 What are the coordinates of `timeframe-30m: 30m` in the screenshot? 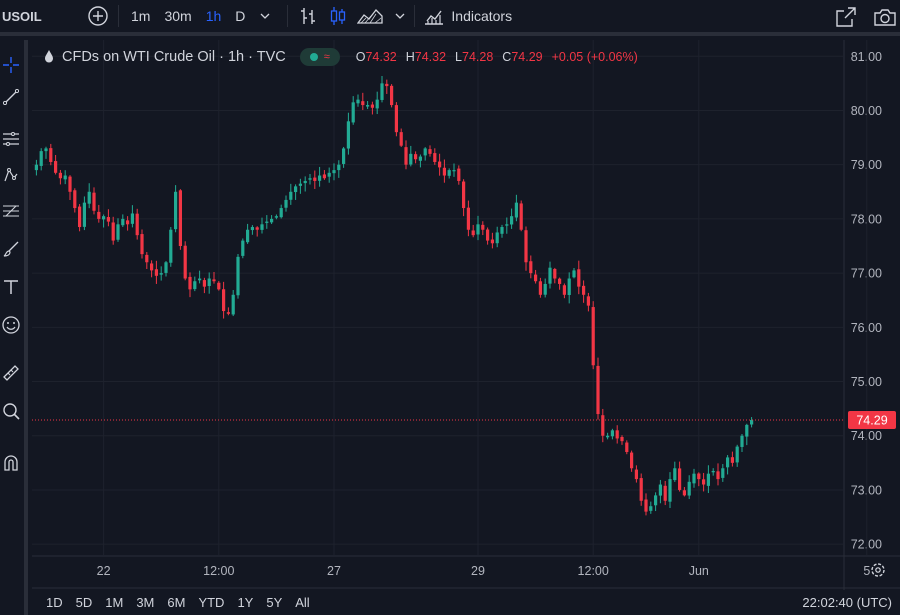 It's located at (178, 16).